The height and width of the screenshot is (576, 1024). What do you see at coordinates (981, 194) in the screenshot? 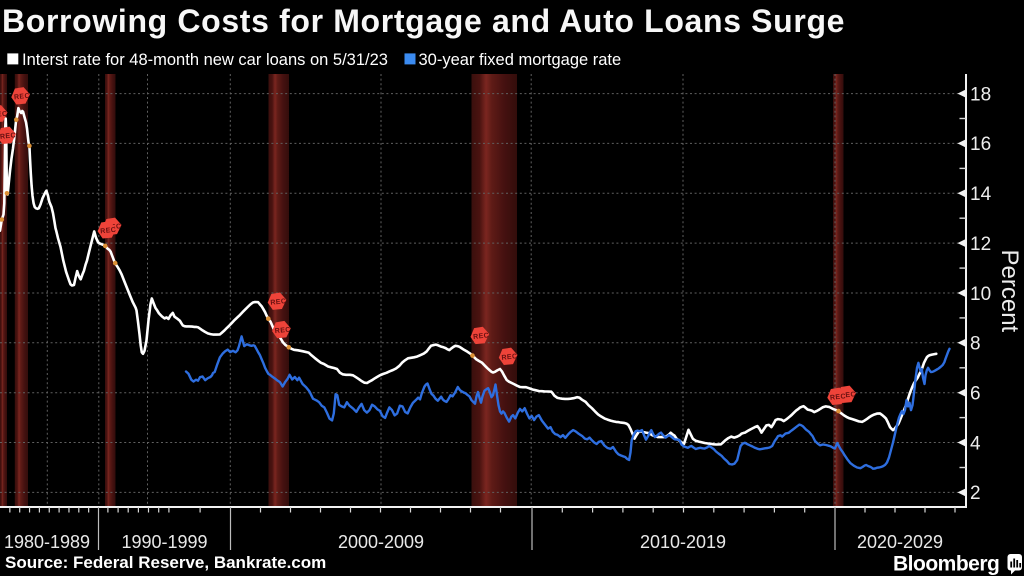
I see `svg-text: 14` at bounding box center [981, 194].